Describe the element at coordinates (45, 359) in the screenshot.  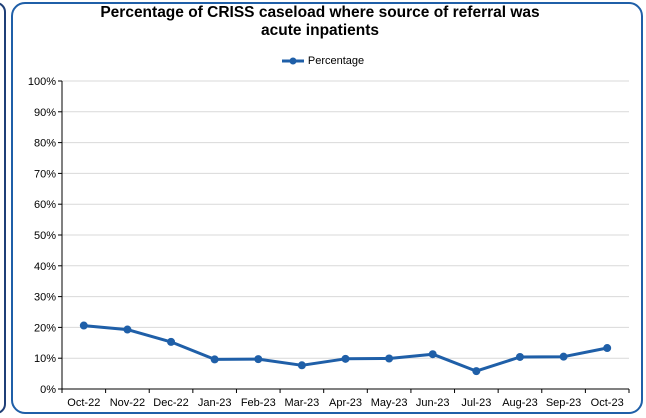
I see `y-tick-label: 10%` at that location.